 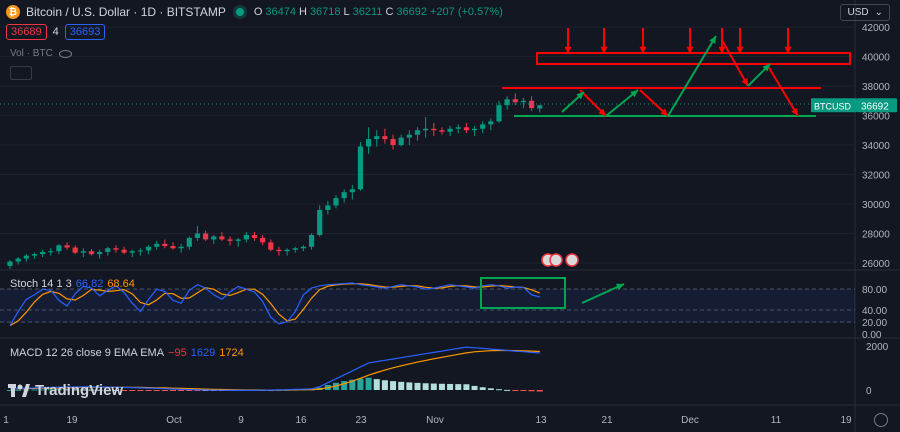 I want to click on stoch-tick-label: 20.00, so click(x=874, y=323).